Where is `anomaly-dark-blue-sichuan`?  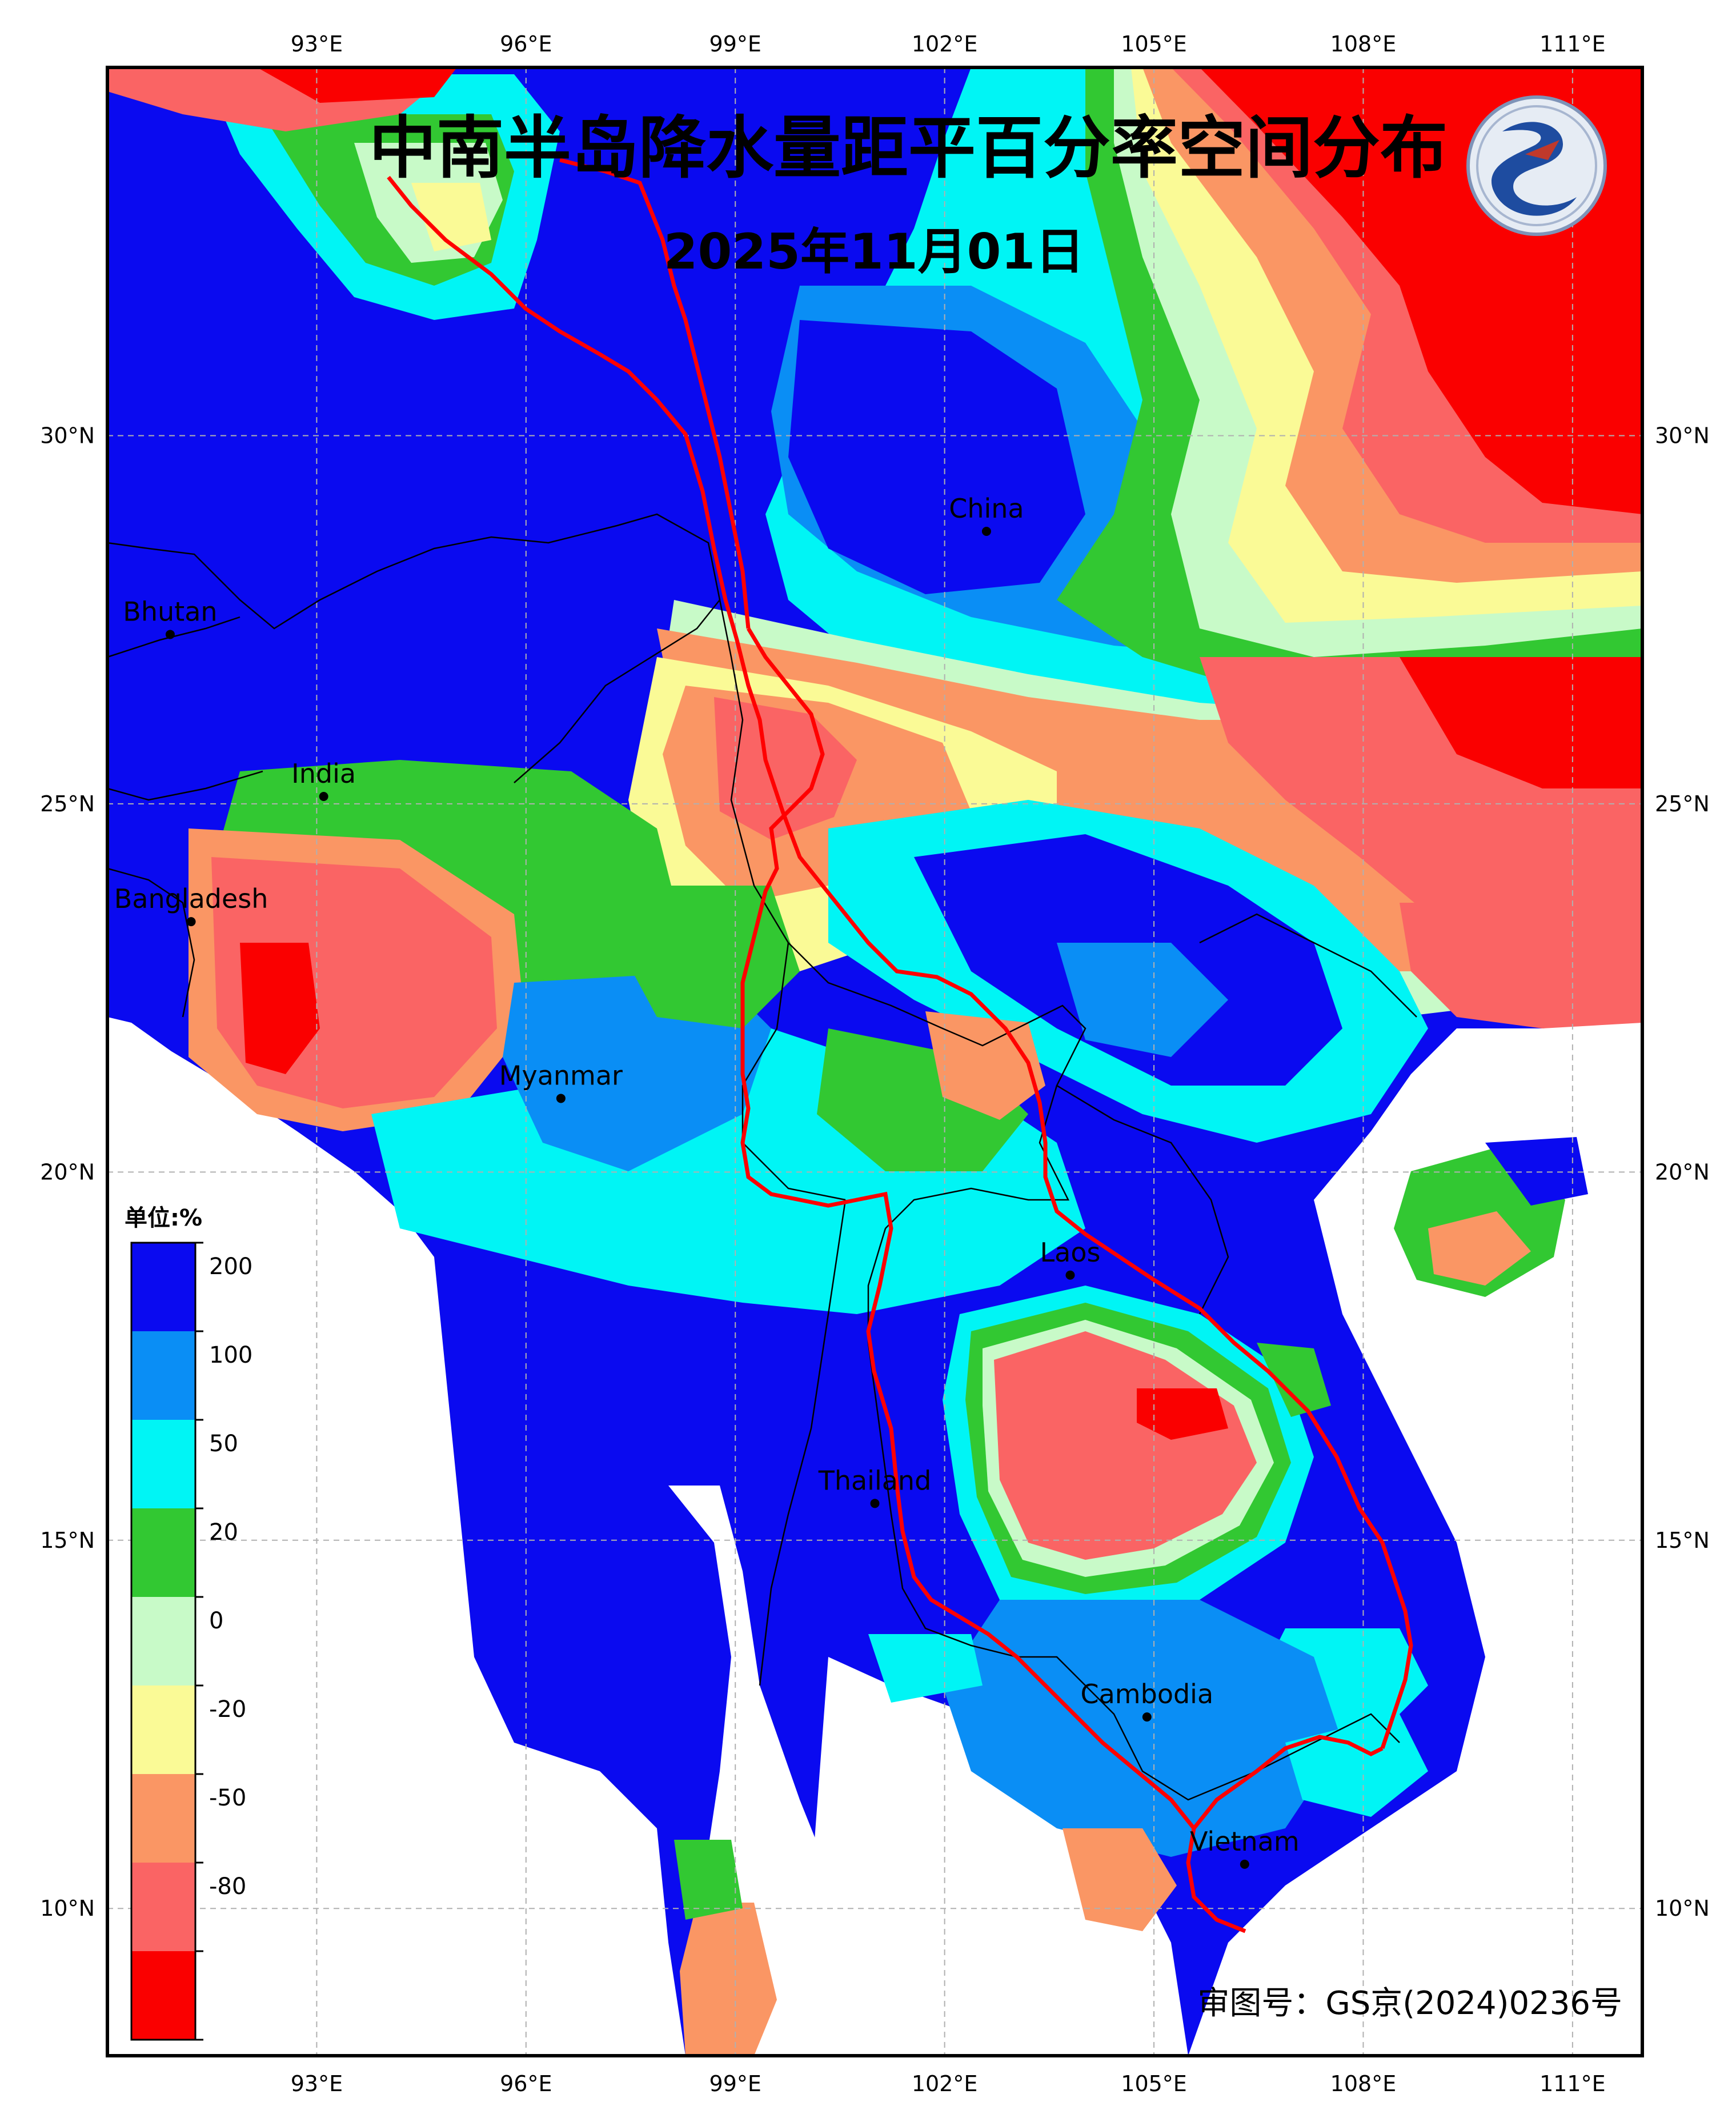 anomaly-dark-blue-sichuan is located at coordinates (936, 457).